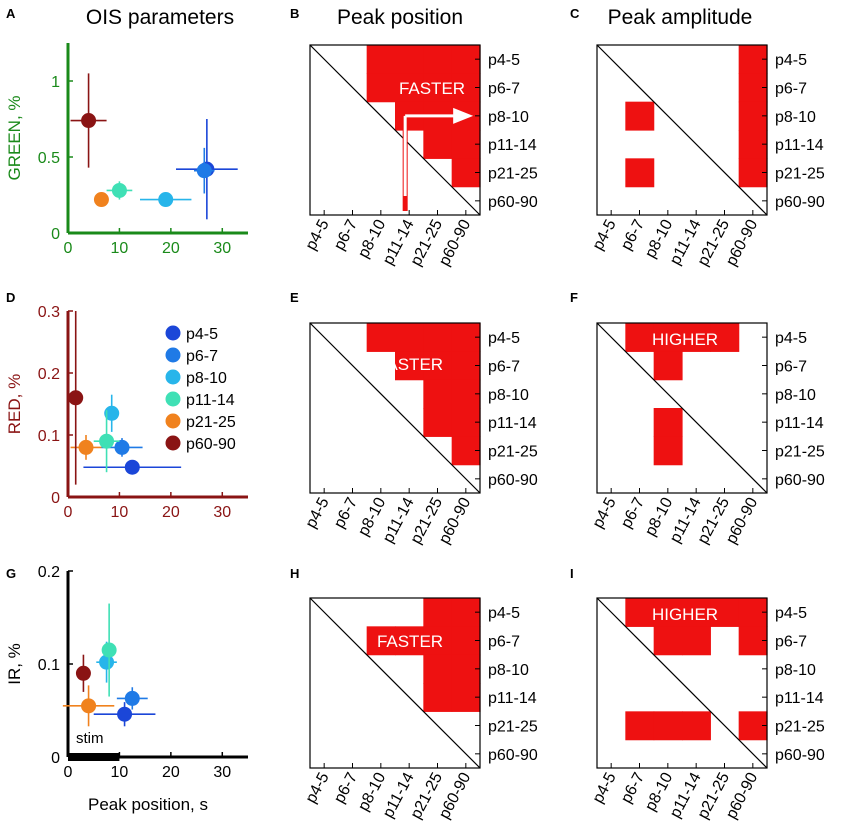 Image resolution: width=851 pixels, height=836 pixels. I want to click on matrix-frame, so click(682, 408).